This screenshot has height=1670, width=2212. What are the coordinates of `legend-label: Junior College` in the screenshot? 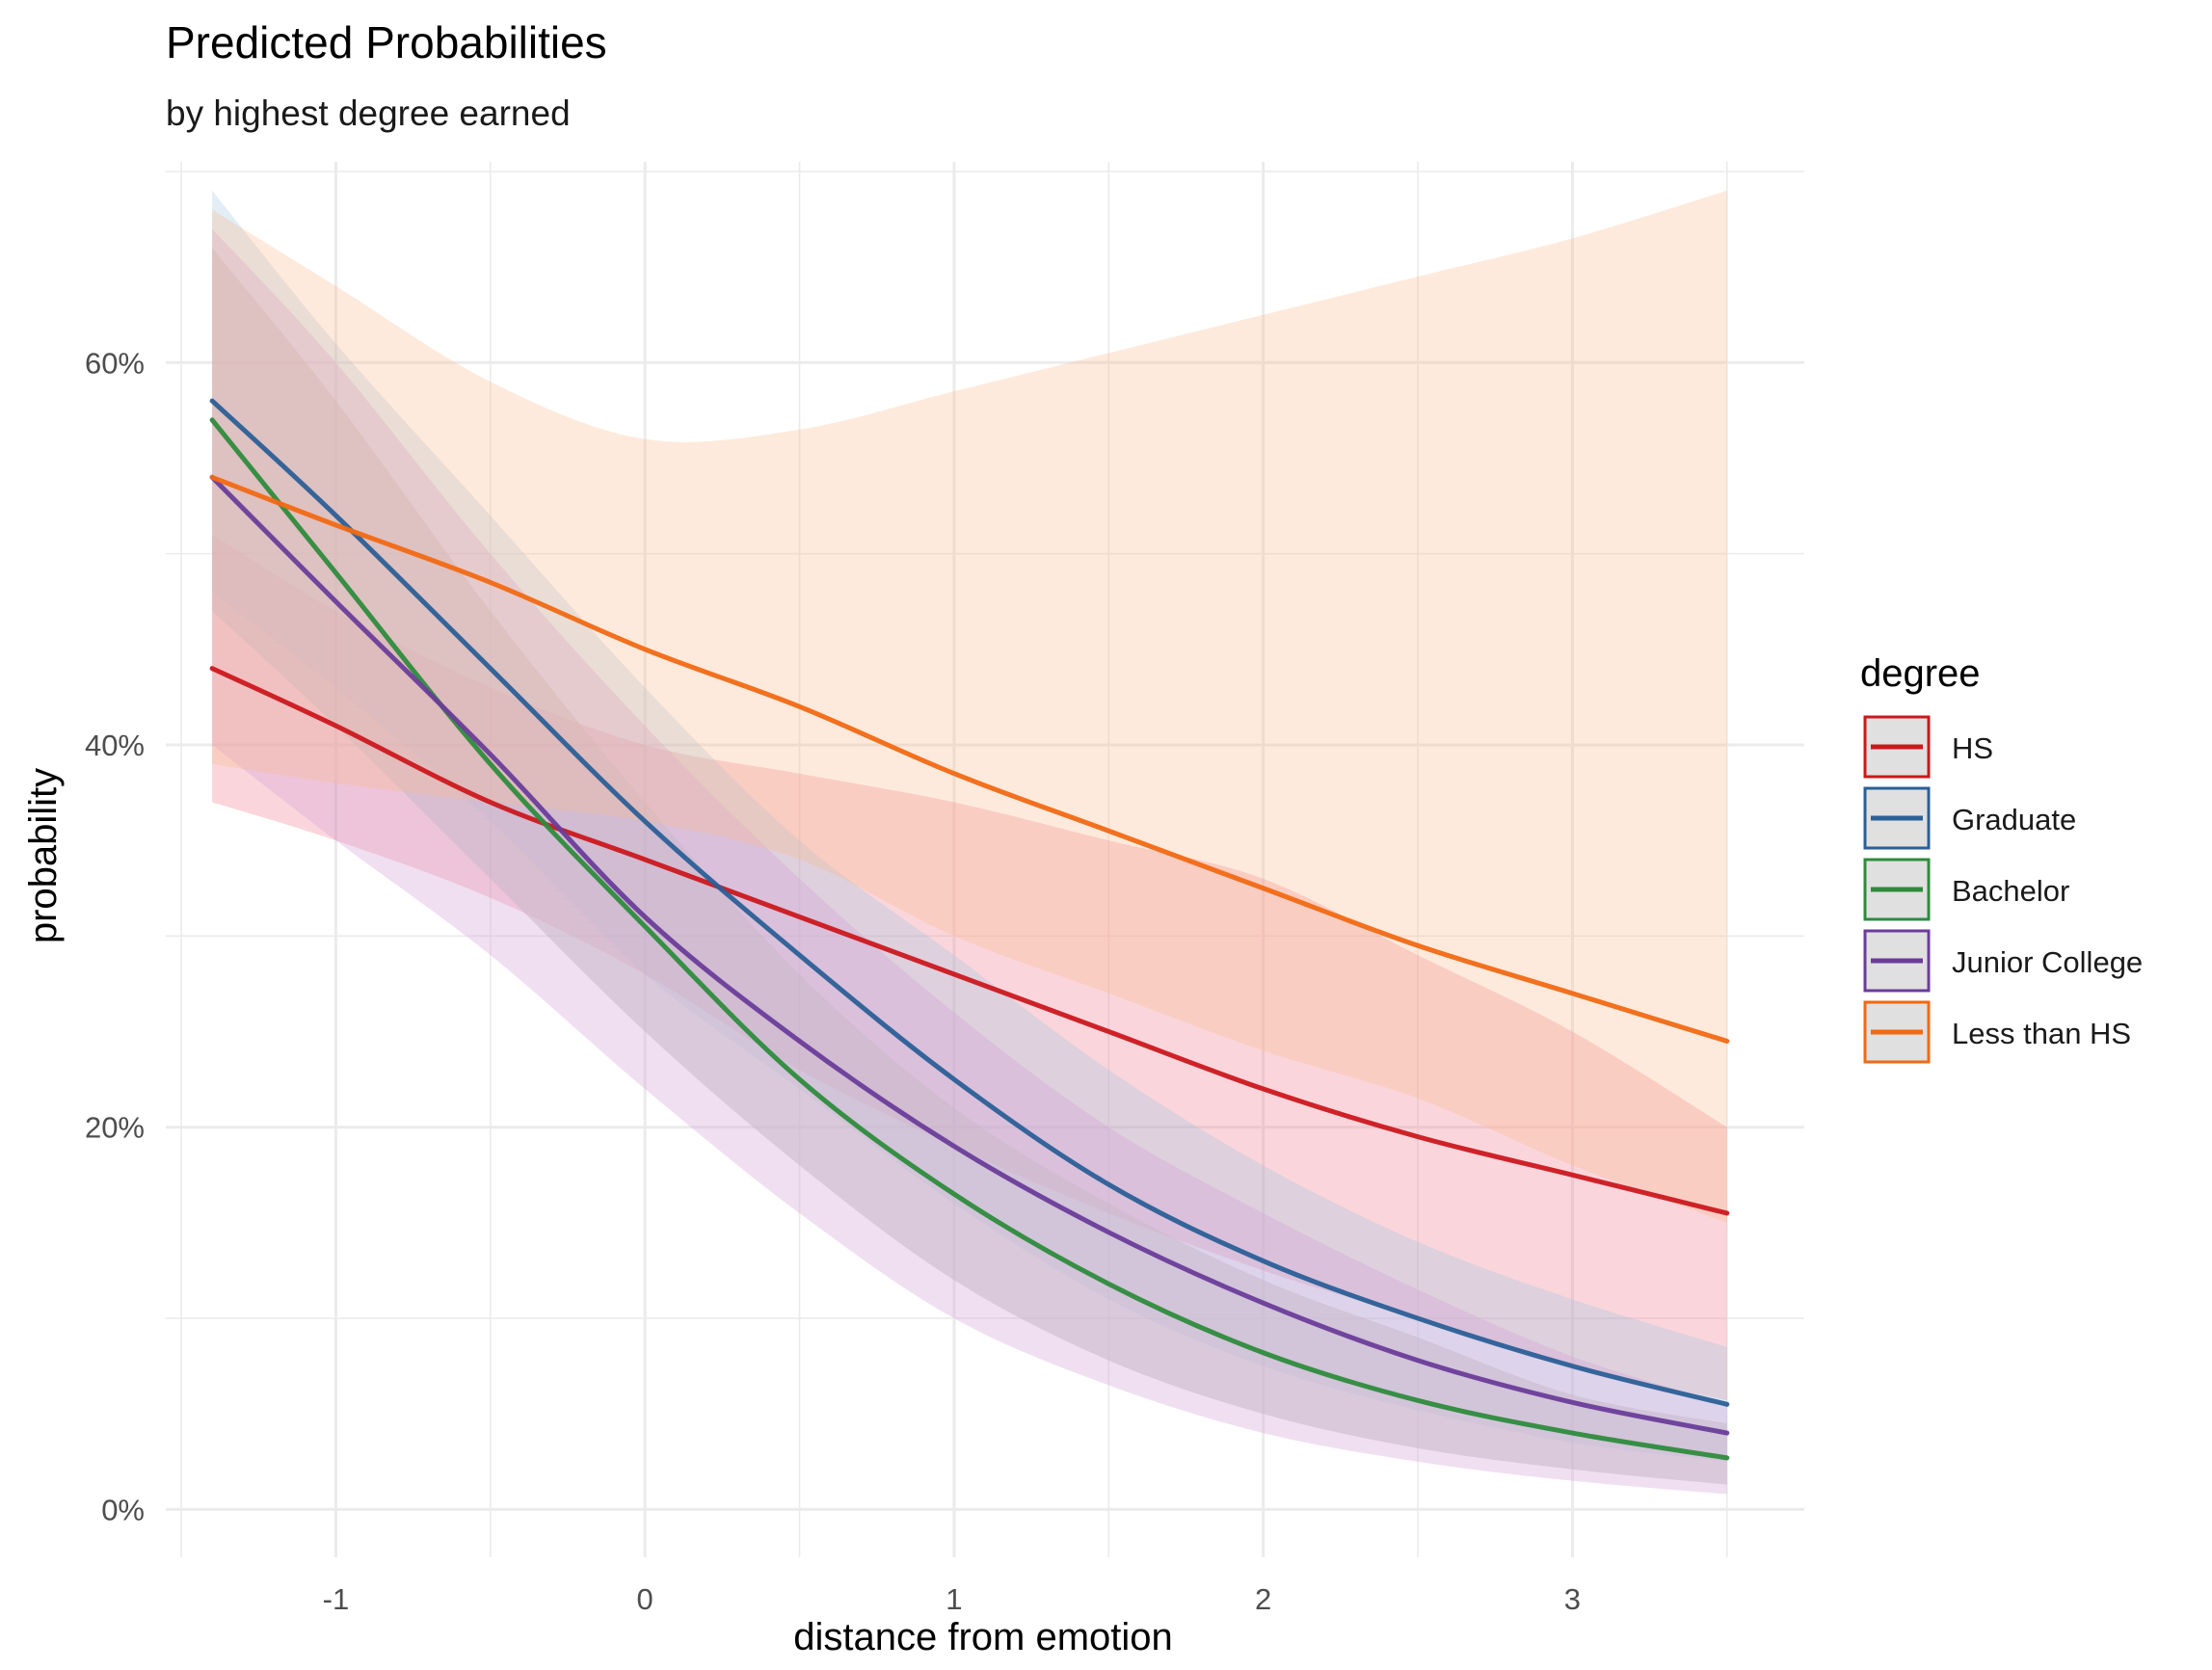 It's located at (2047, 962).